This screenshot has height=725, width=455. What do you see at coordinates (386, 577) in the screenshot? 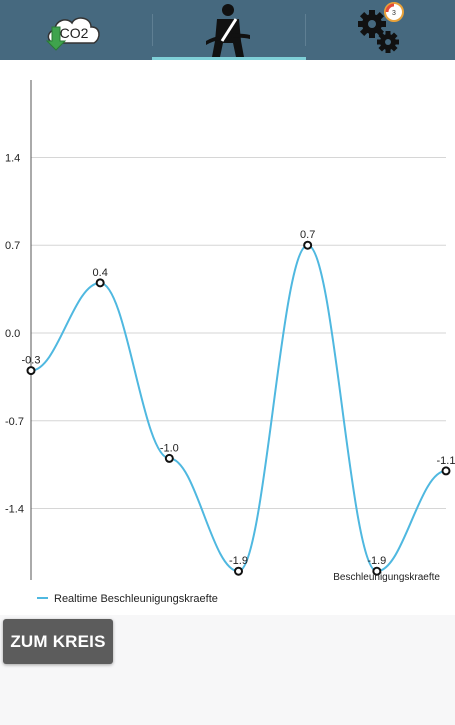
I see `chart-description: Beschleunigungskraefte` at bounding box center [386, 577].